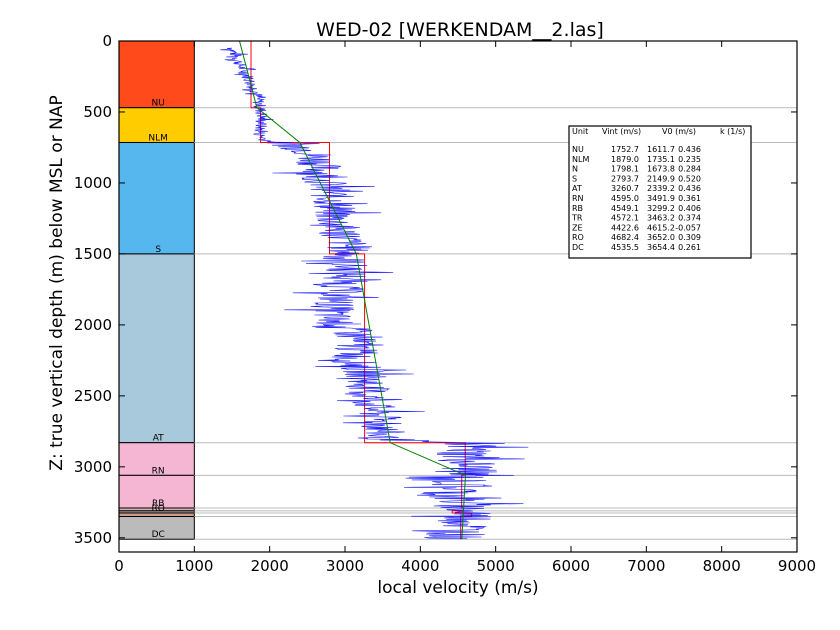  What do you see at coordinates (156, 74) in the screenshot?
I see `formation-nu` at bounding box center [156, 74].